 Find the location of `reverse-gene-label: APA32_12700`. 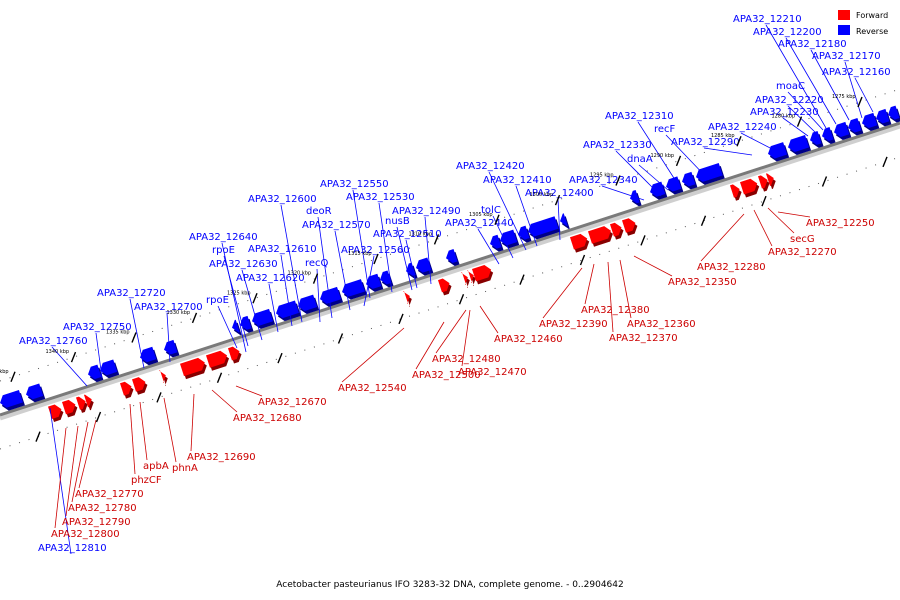

reverse-gene-label: APA32_12700 is located at coordinates (168, 307).